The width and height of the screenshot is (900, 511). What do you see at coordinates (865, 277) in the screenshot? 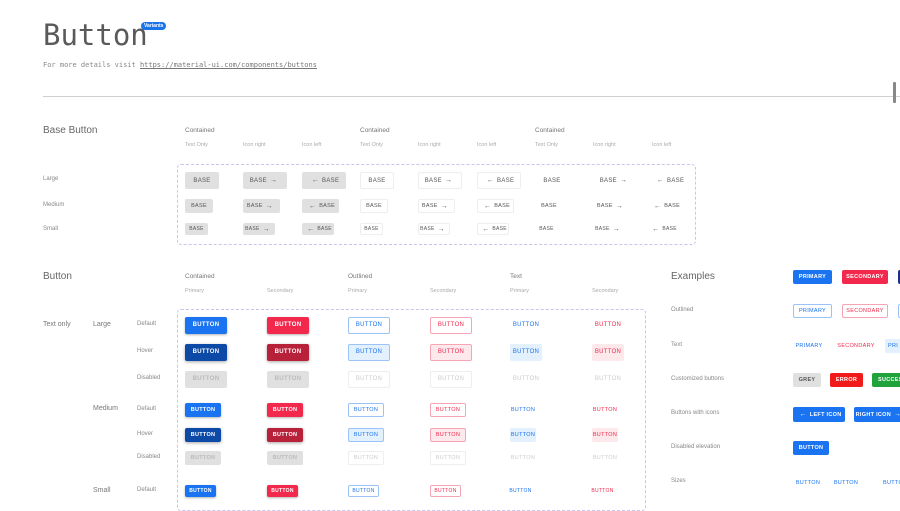
I see `secondary-button: SECONDARY` at bounding box center [865, 277].